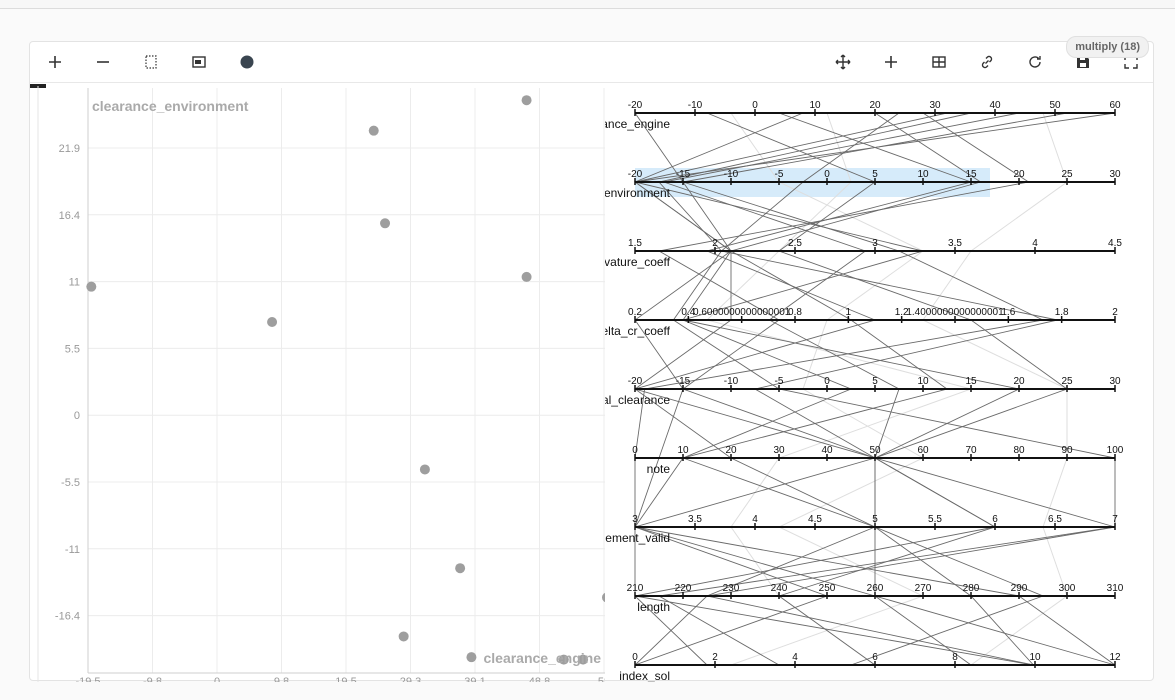 This screenshot has height=700, width=1175. Describe the element at coordinates (779, 588) in the screenshot. I see `pc-tick-label: 240` at that location.